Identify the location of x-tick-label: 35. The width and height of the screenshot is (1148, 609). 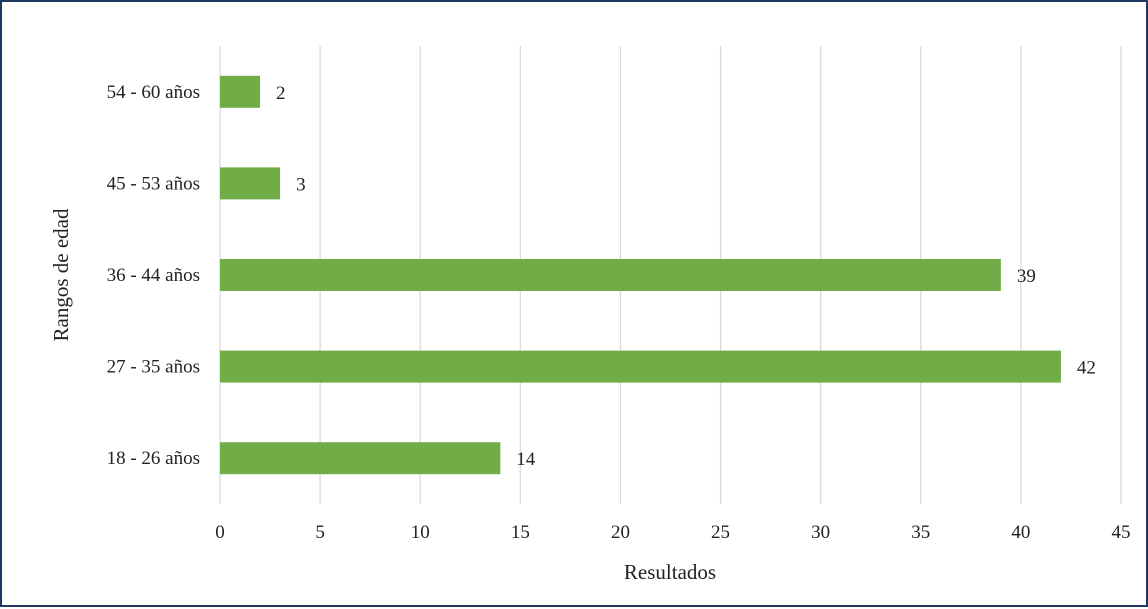
(920, 532).